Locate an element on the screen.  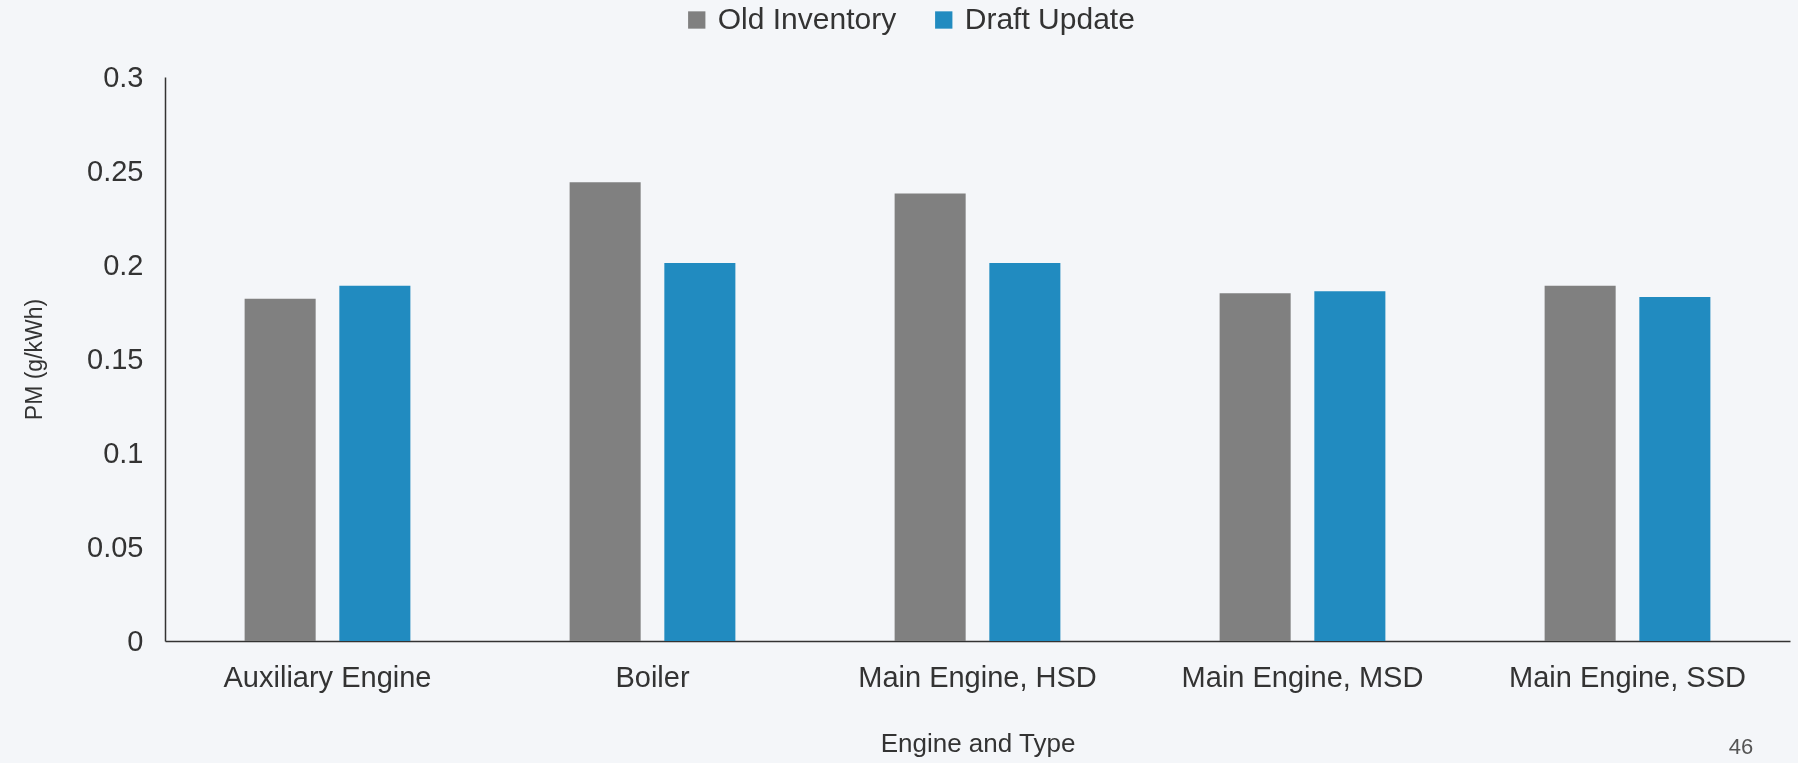
y-tick-label: 0.15 is located at coordinates (115, 358).